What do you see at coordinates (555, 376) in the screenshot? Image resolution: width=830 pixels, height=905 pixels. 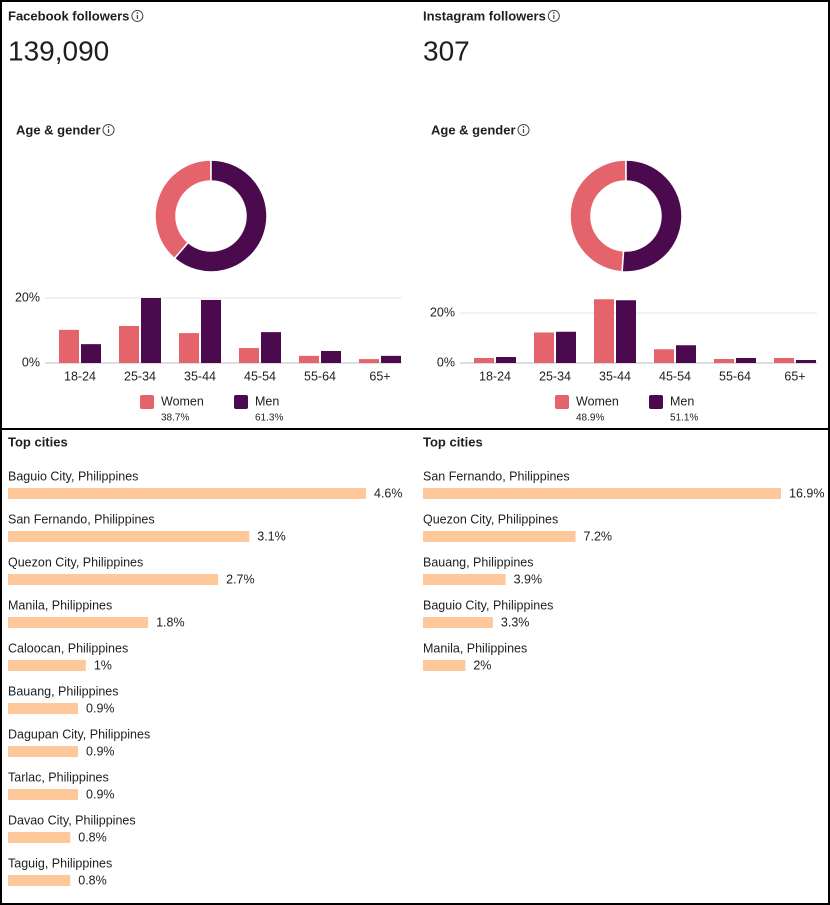 I see `x-tick-label: 25-34` at bounding box center [555, 376].